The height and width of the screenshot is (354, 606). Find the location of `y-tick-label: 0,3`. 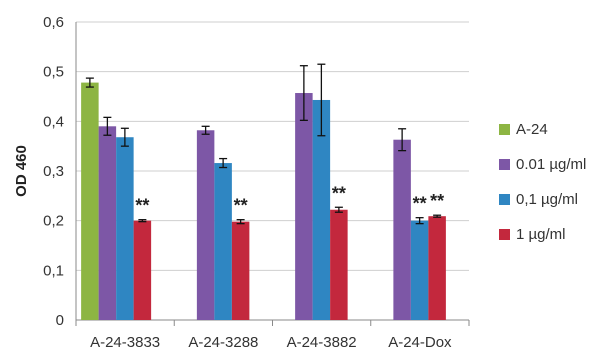

y-tick-label: 0,3 is located at coordinates (53, 171).